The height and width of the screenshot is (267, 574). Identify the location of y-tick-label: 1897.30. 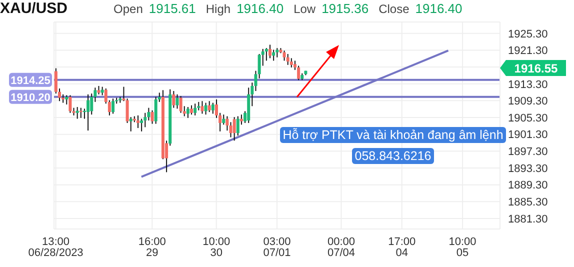
(528, 152).